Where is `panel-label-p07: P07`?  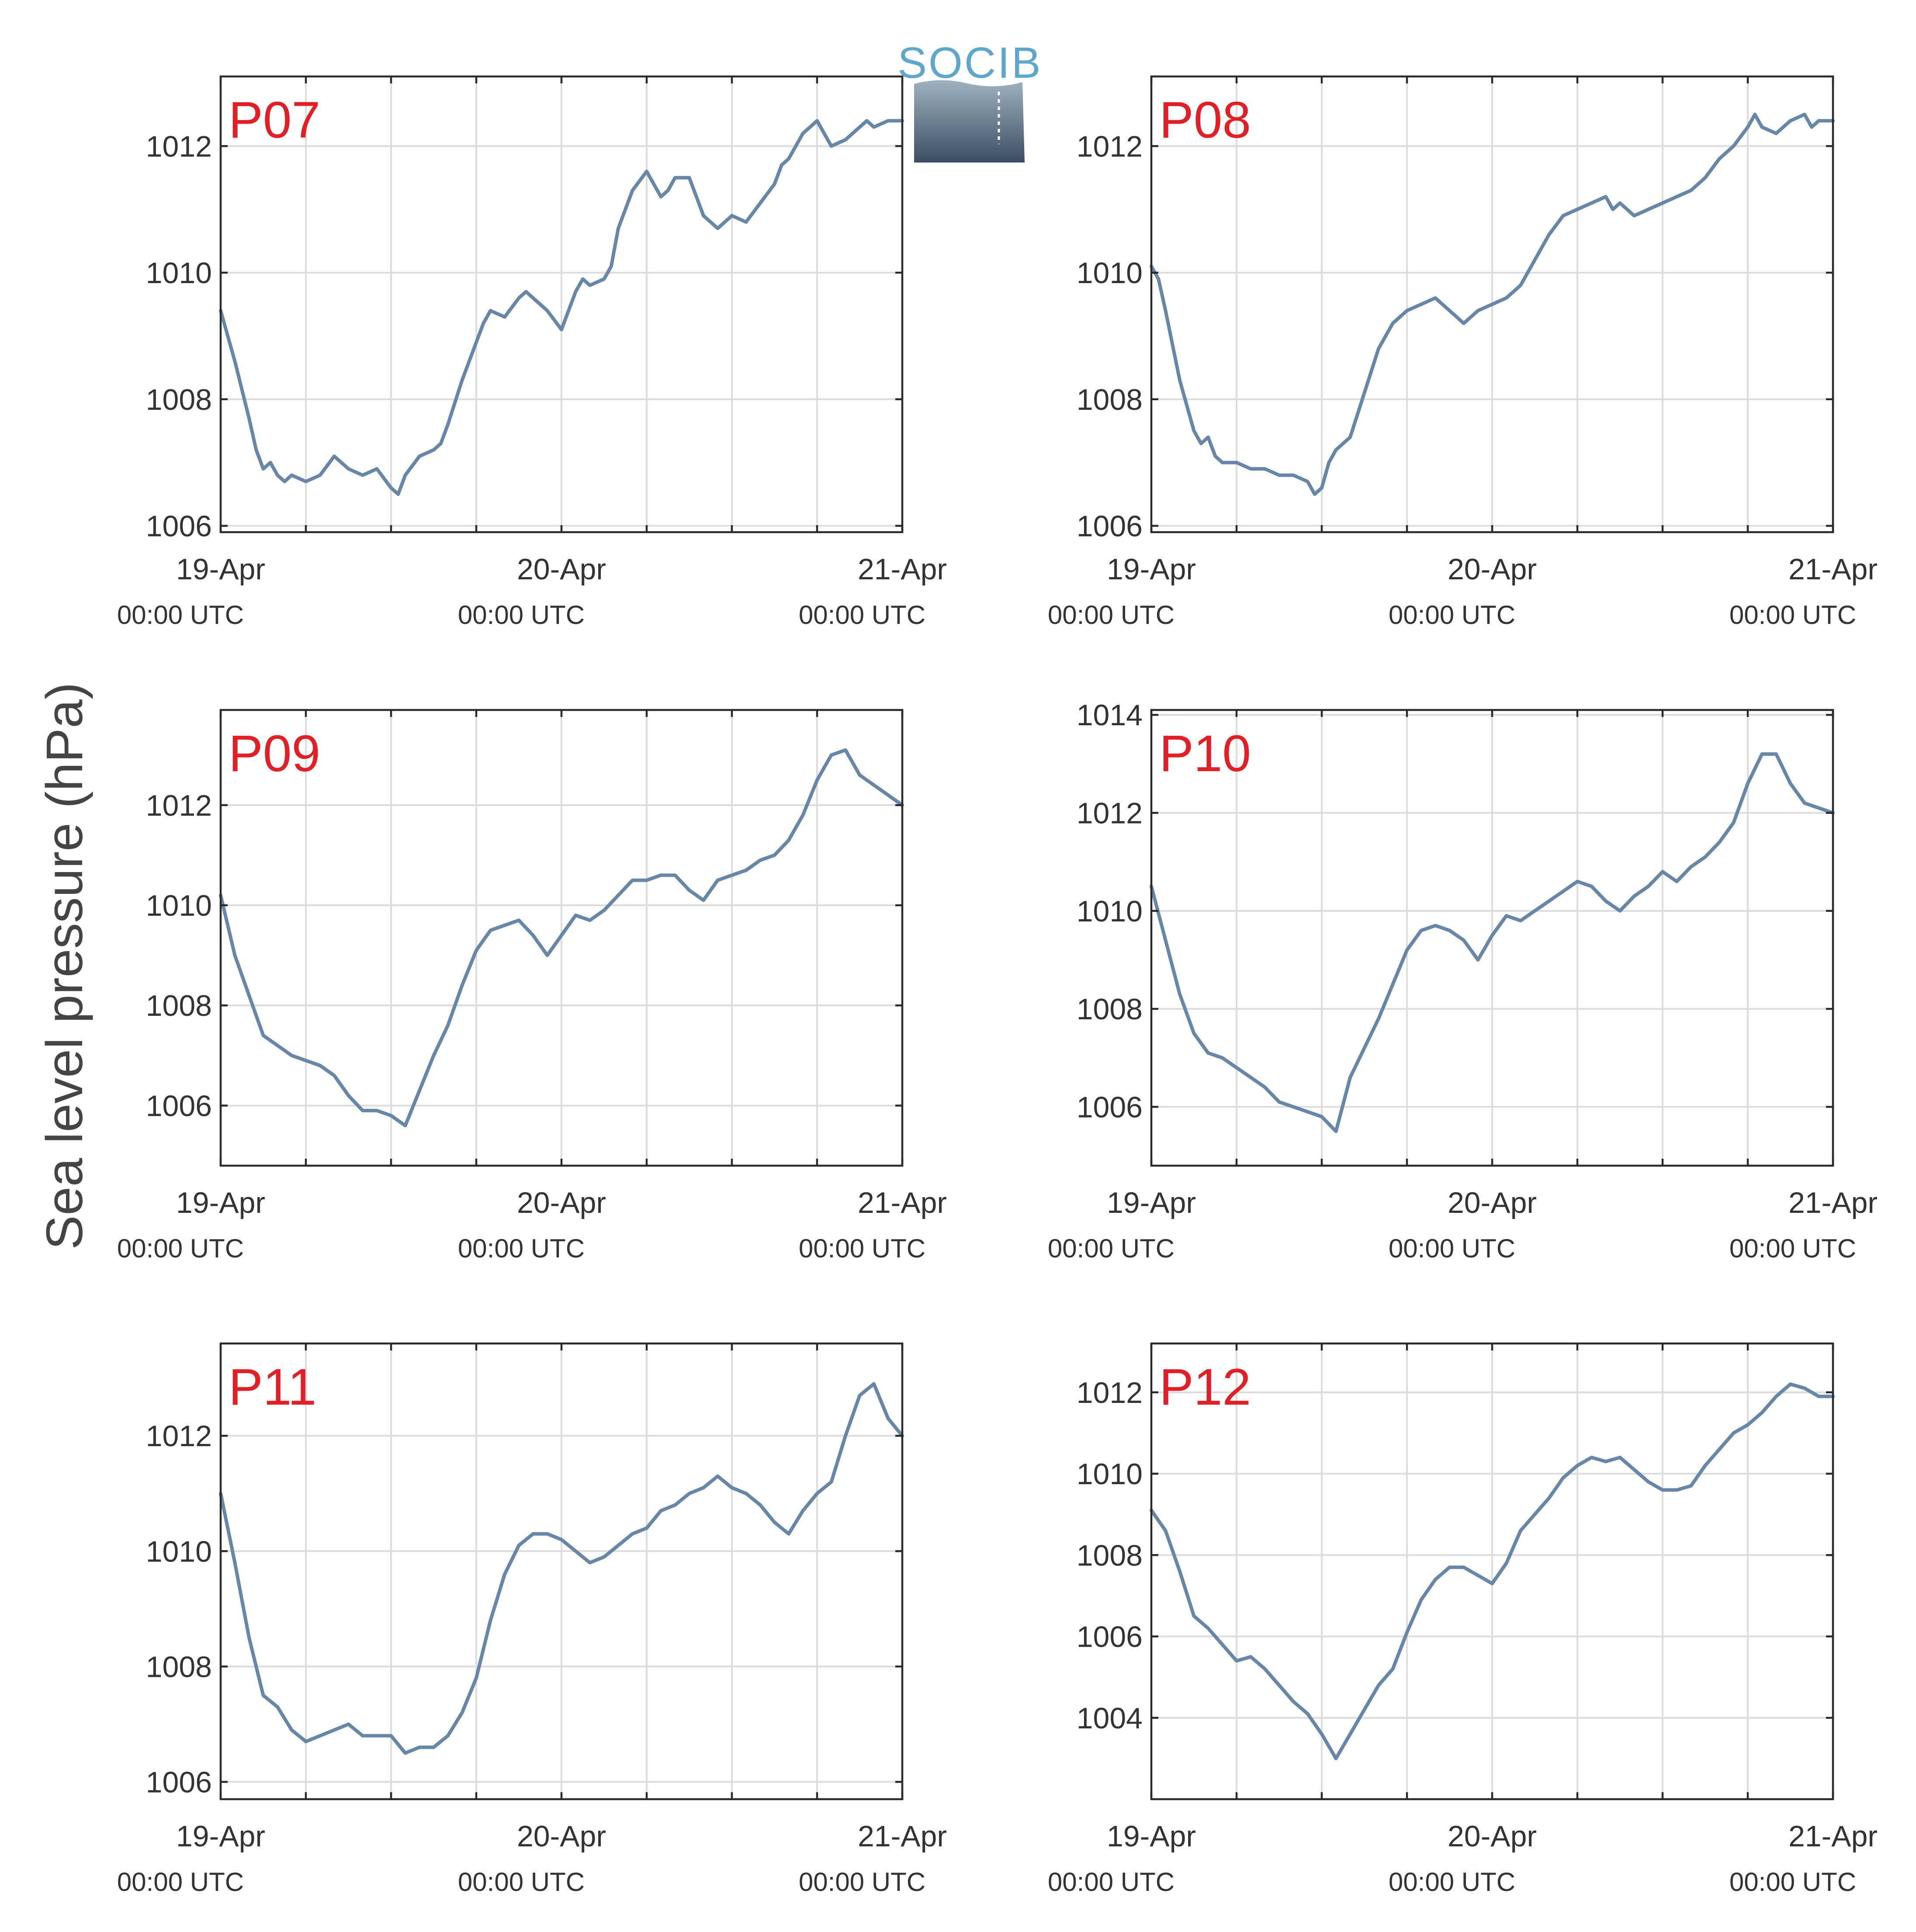
panel-label-p07: P07 is located at coordinates (274, 120).